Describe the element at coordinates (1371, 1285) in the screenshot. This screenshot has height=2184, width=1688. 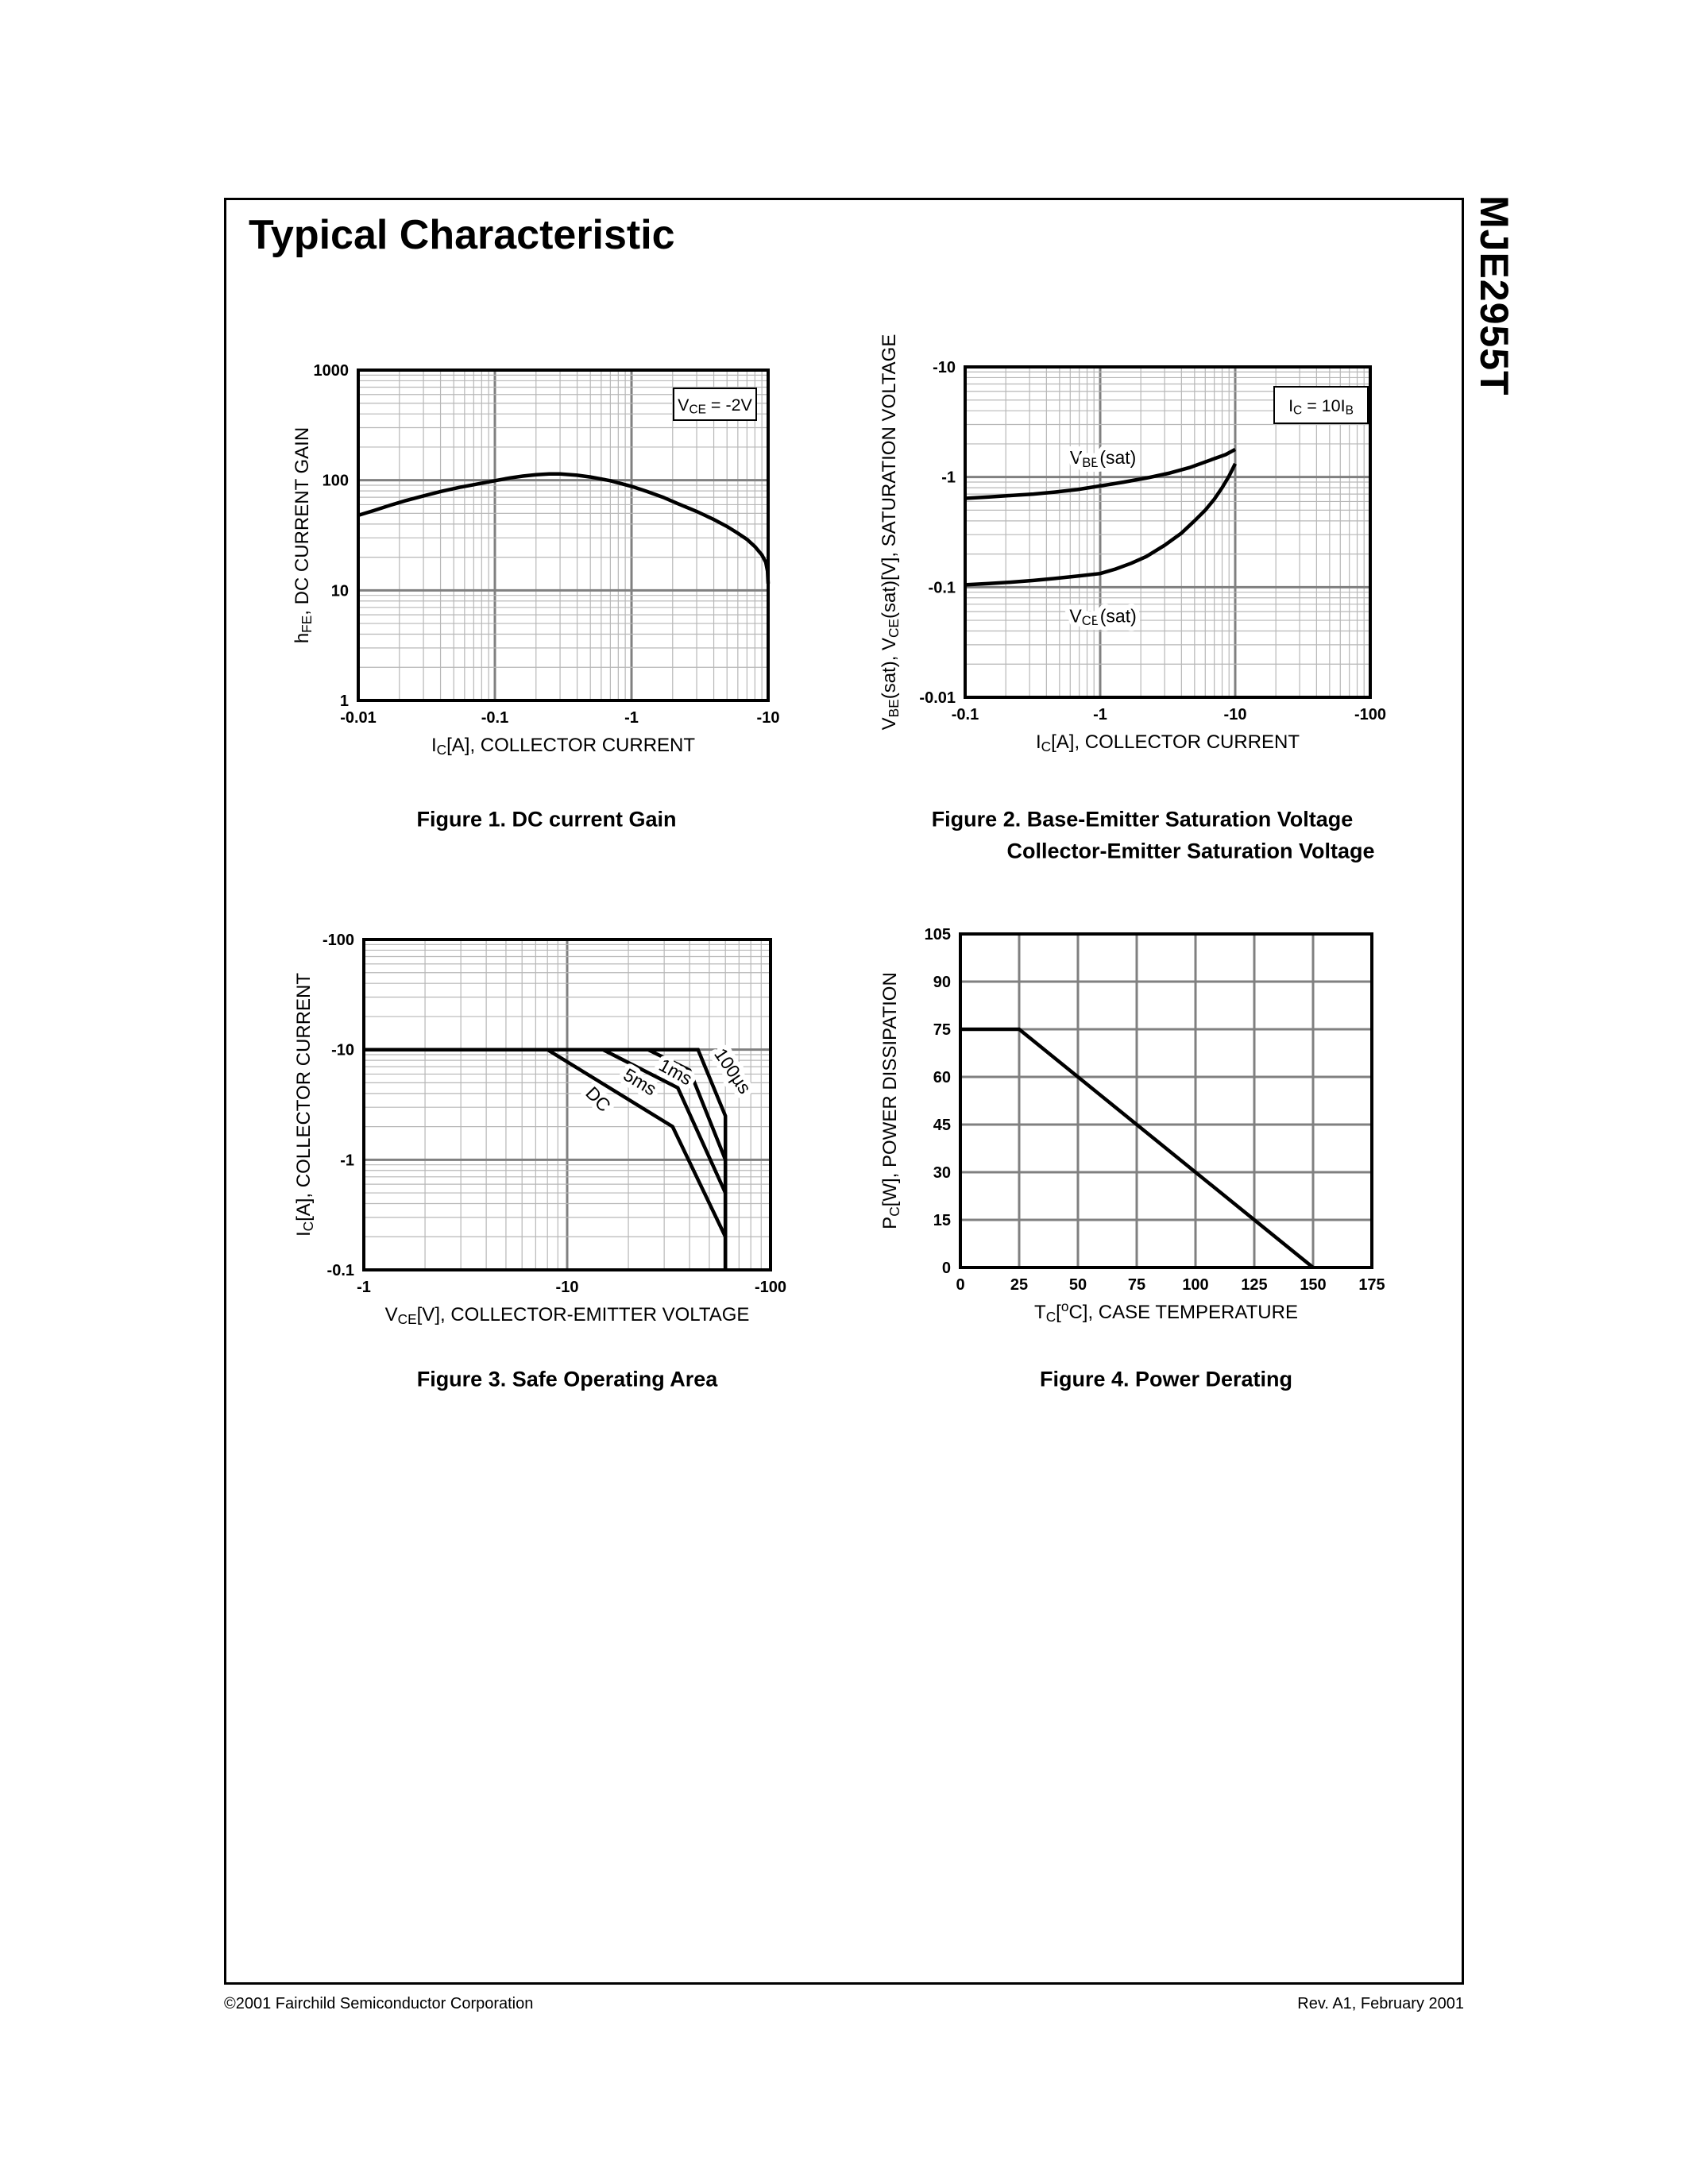
I see `svg-text: 175` at that location.